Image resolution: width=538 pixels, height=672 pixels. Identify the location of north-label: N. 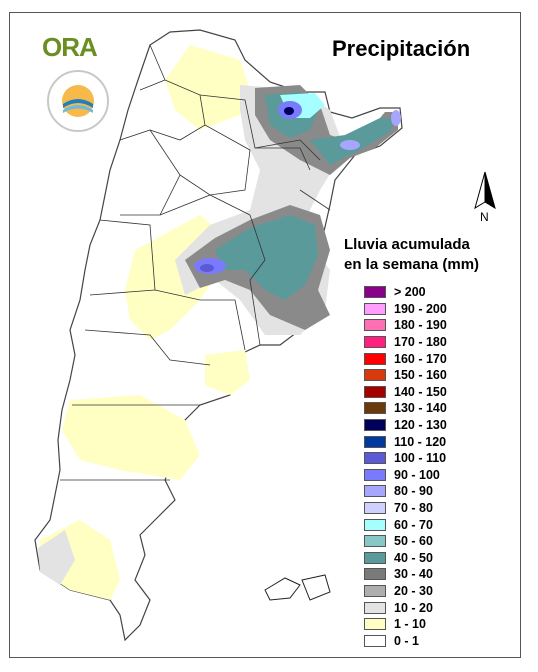
(484, 217).